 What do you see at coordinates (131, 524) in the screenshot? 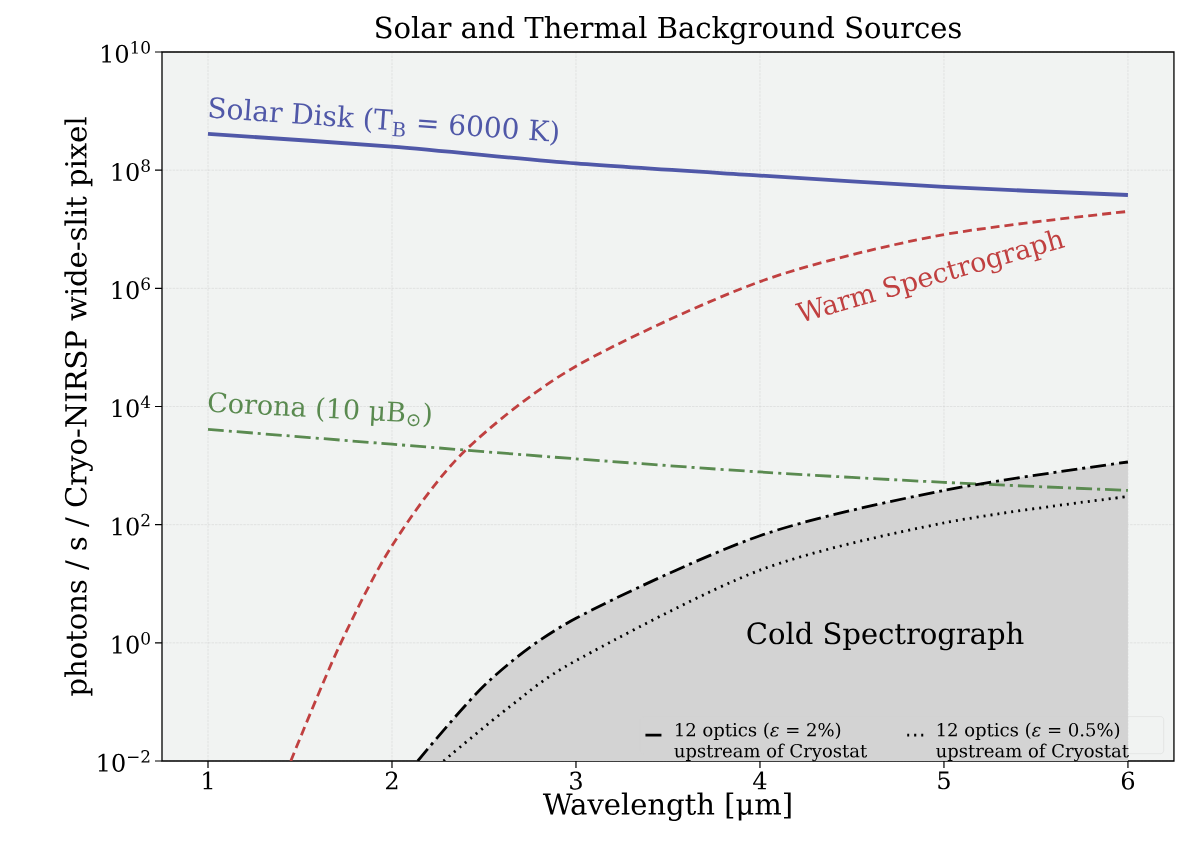
I see `y-tick-label: 10$^{2}$` at bounding box center [131, 524].